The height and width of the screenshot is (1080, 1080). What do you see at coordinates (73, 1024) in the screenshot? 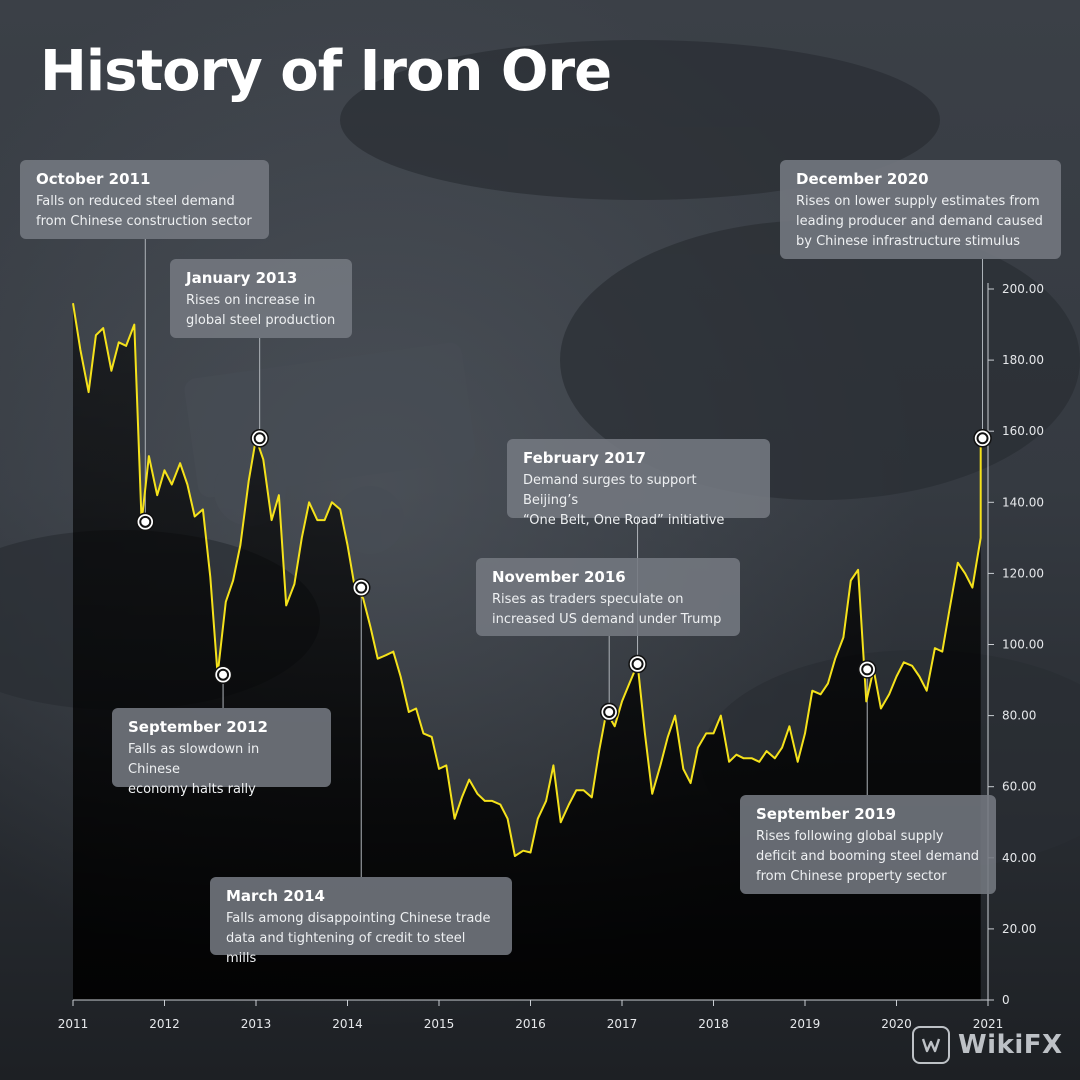
I see `x-tick-label: 2011` at bounding box center [73, 1024].